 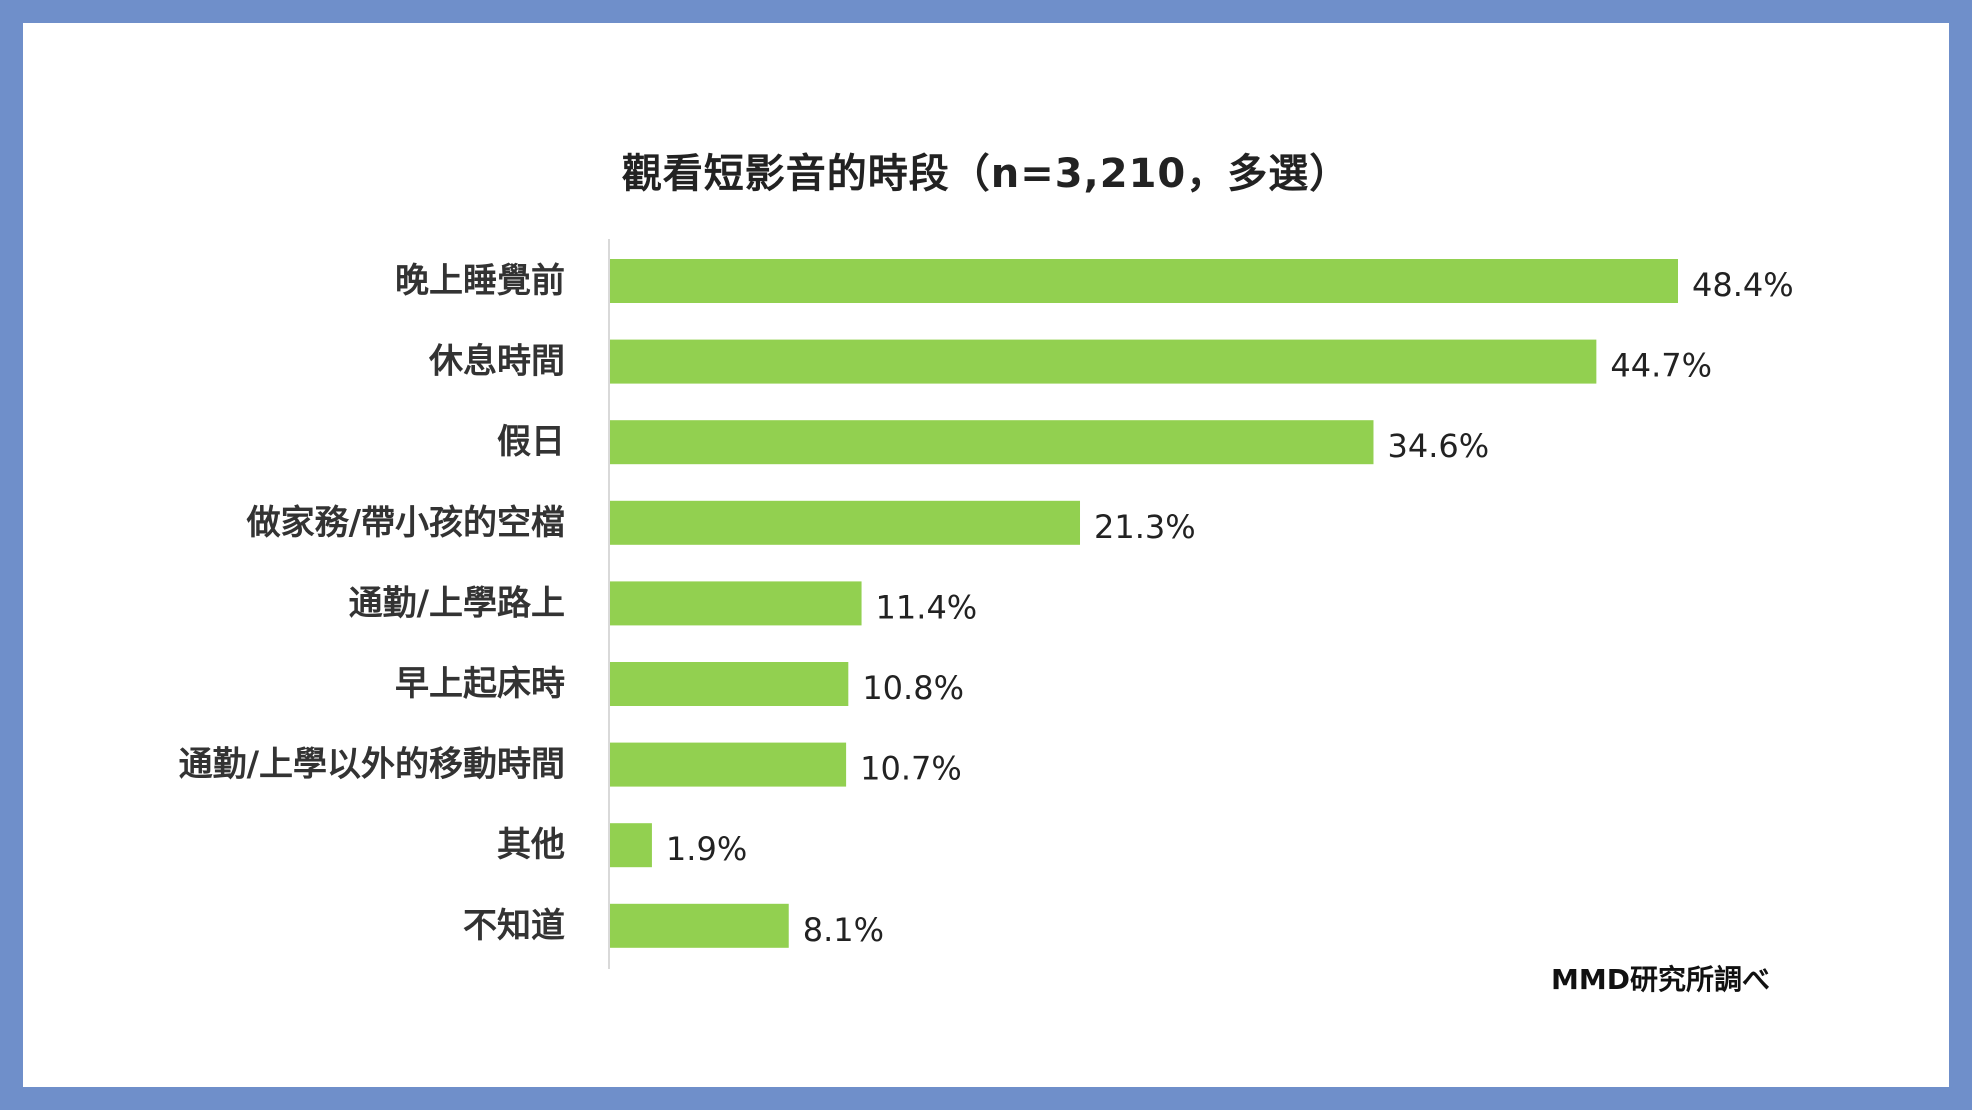 I want to click on category-label: 休息時間, so click(x=496, y=362).